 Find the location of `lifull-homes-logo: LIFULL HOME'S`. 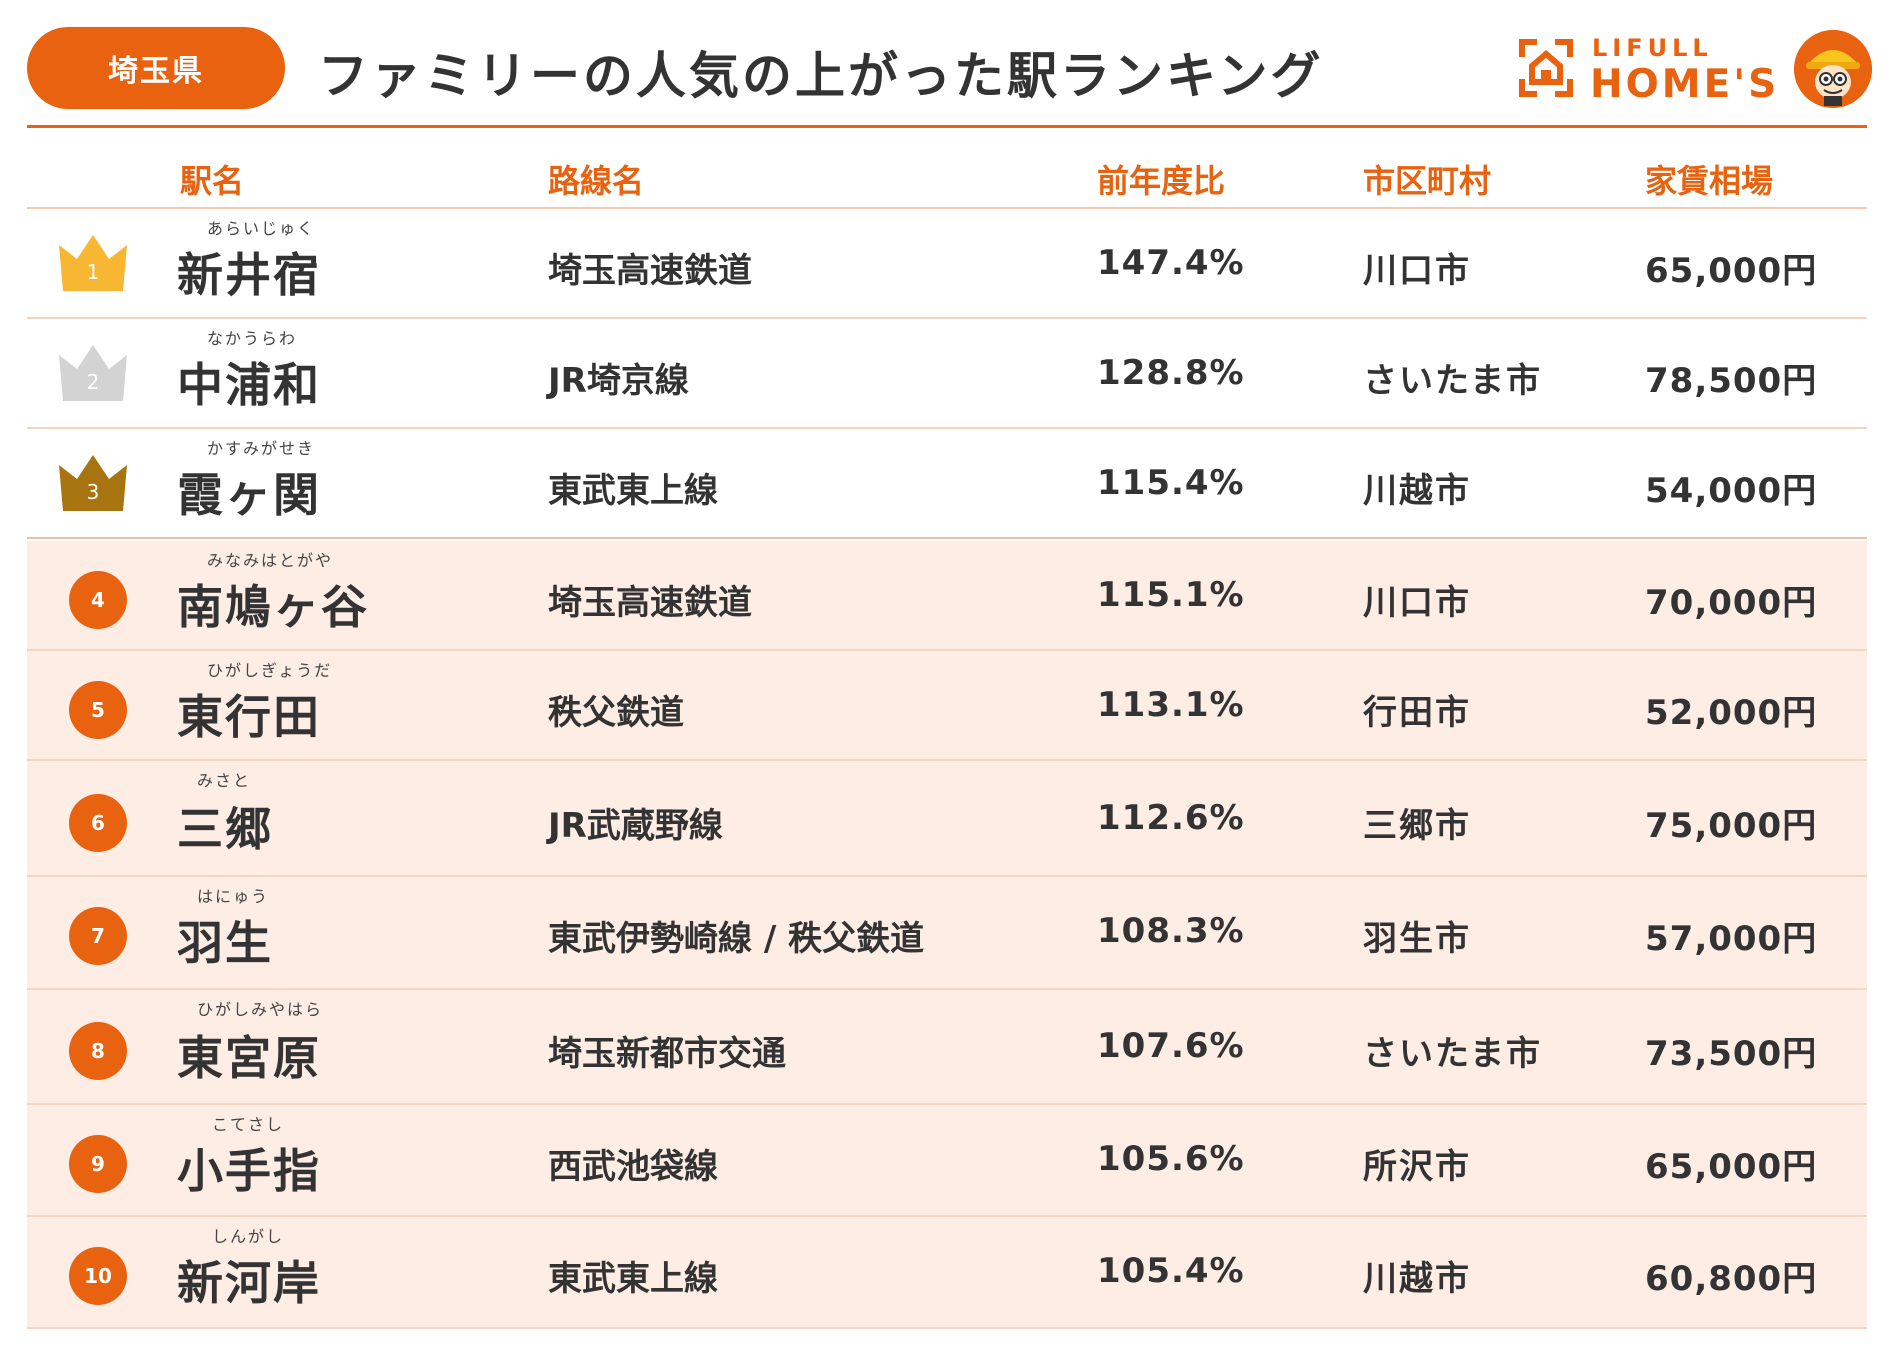

lifull-homes-logo: LIFULL HOME'S is located at coordinates (1696, 71).